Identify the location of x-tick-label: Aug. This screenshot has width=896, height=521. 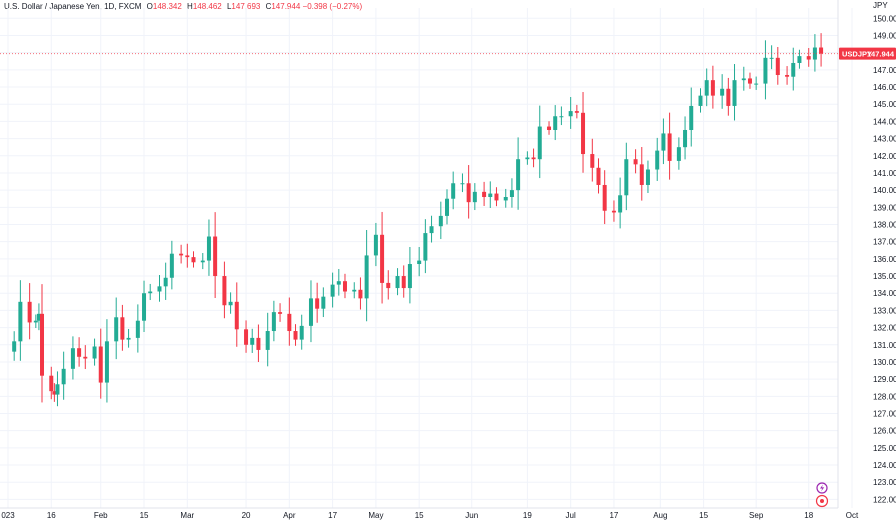
(660, 515).